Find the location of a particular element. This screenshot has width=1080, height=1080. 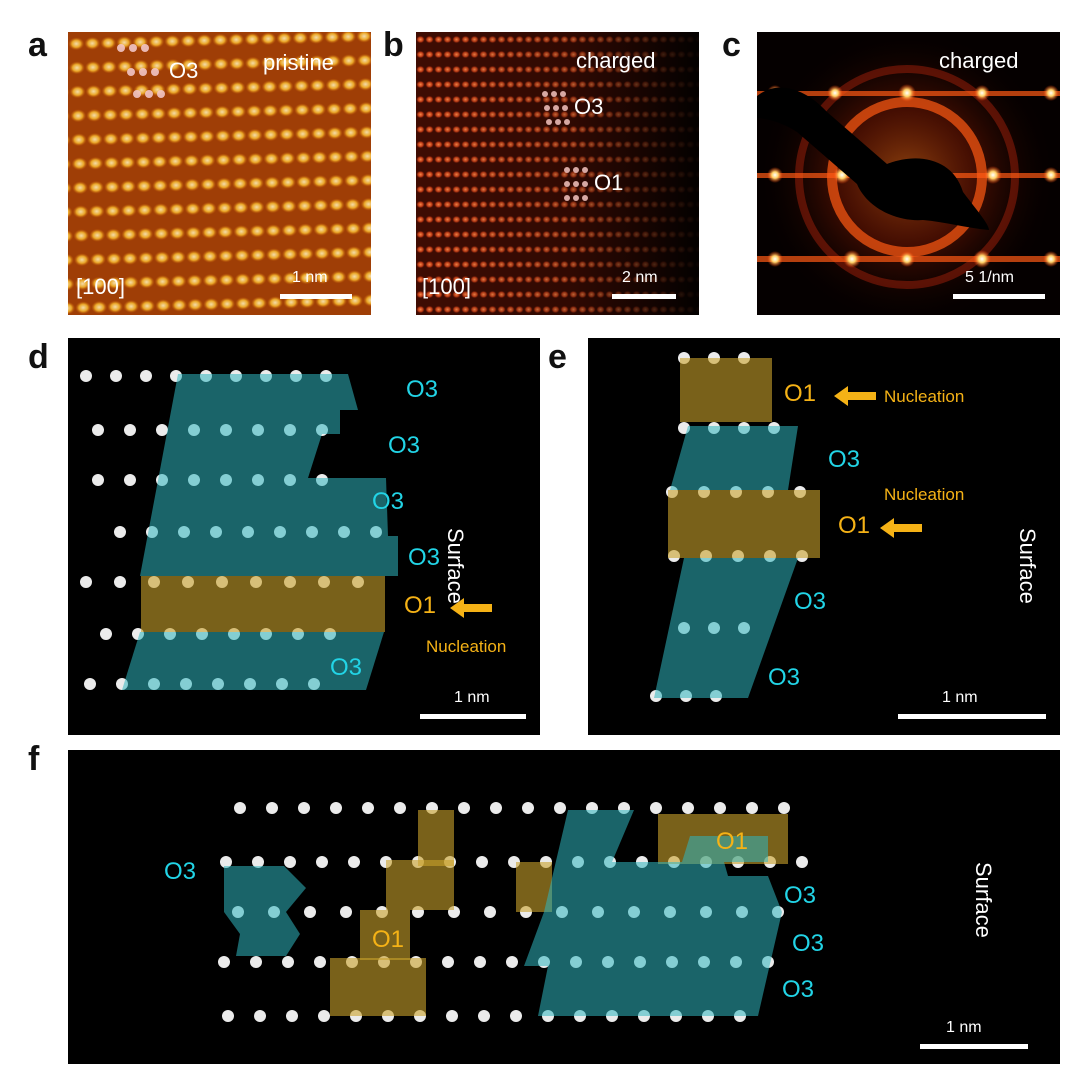

panel-letter-d: d is located at coordinates (38, 357).